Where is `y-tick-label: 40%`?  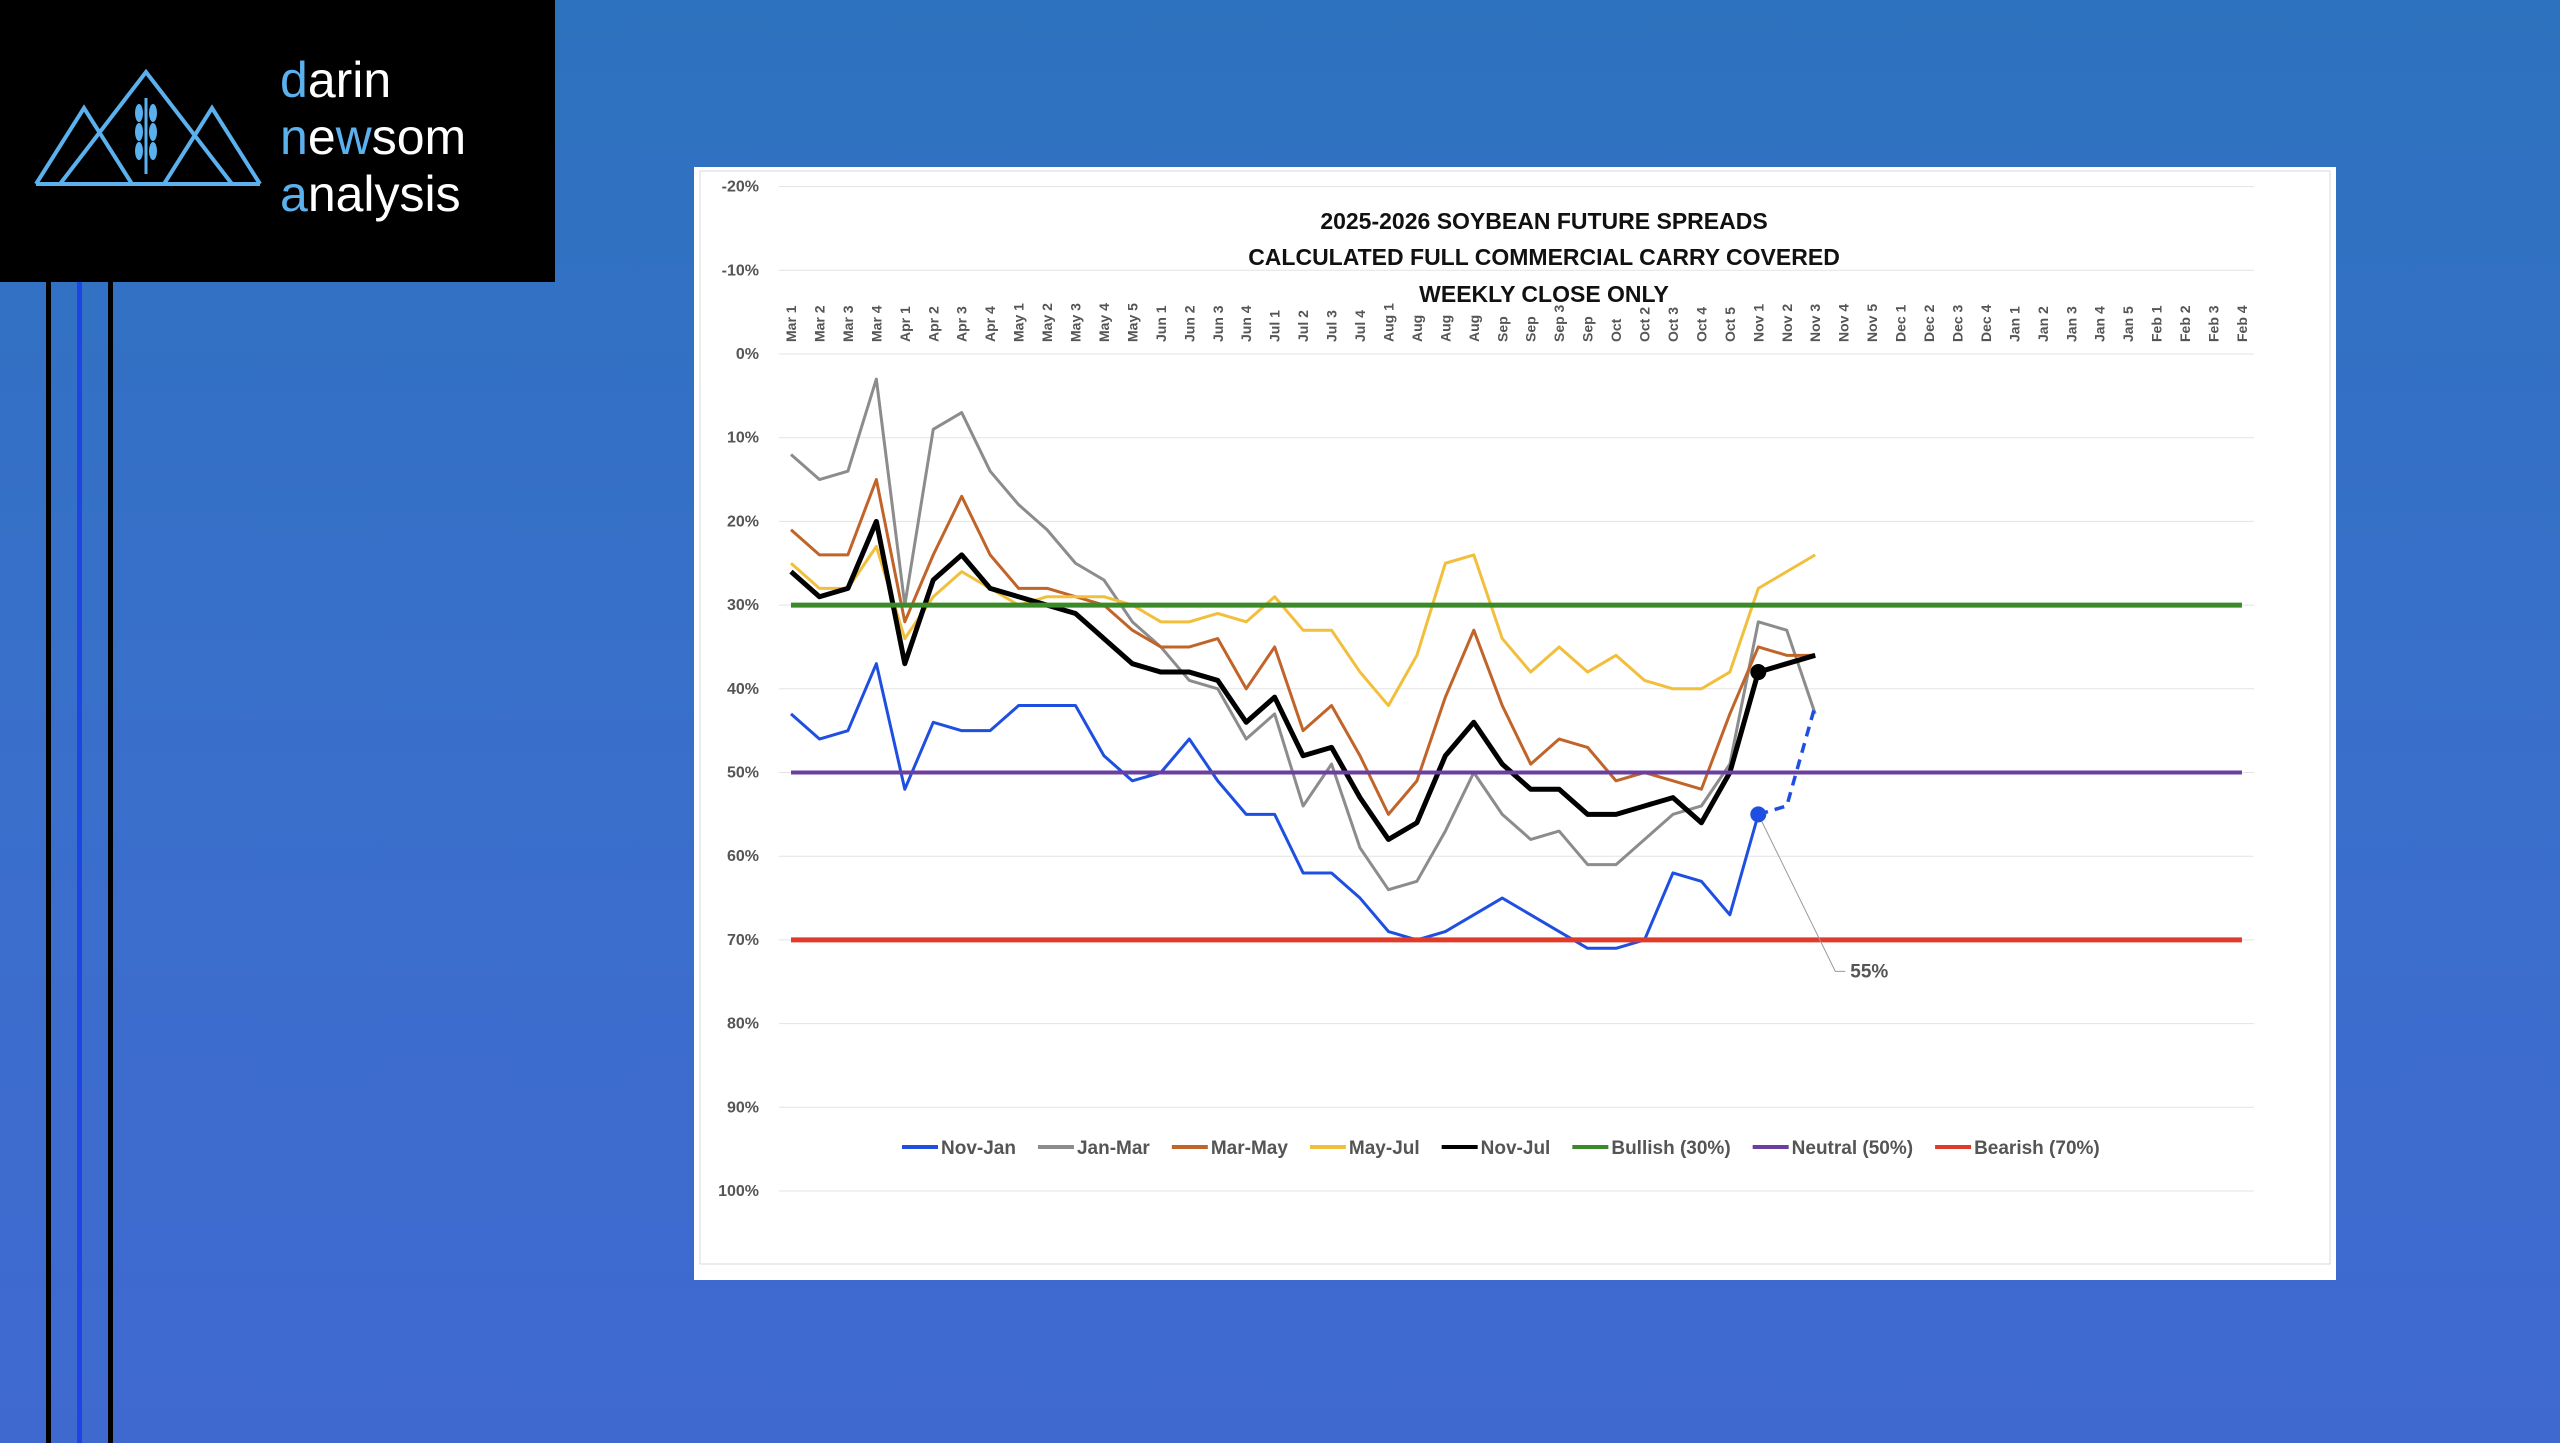 y-tick-label: 40% is located at coordinates (743, 689).